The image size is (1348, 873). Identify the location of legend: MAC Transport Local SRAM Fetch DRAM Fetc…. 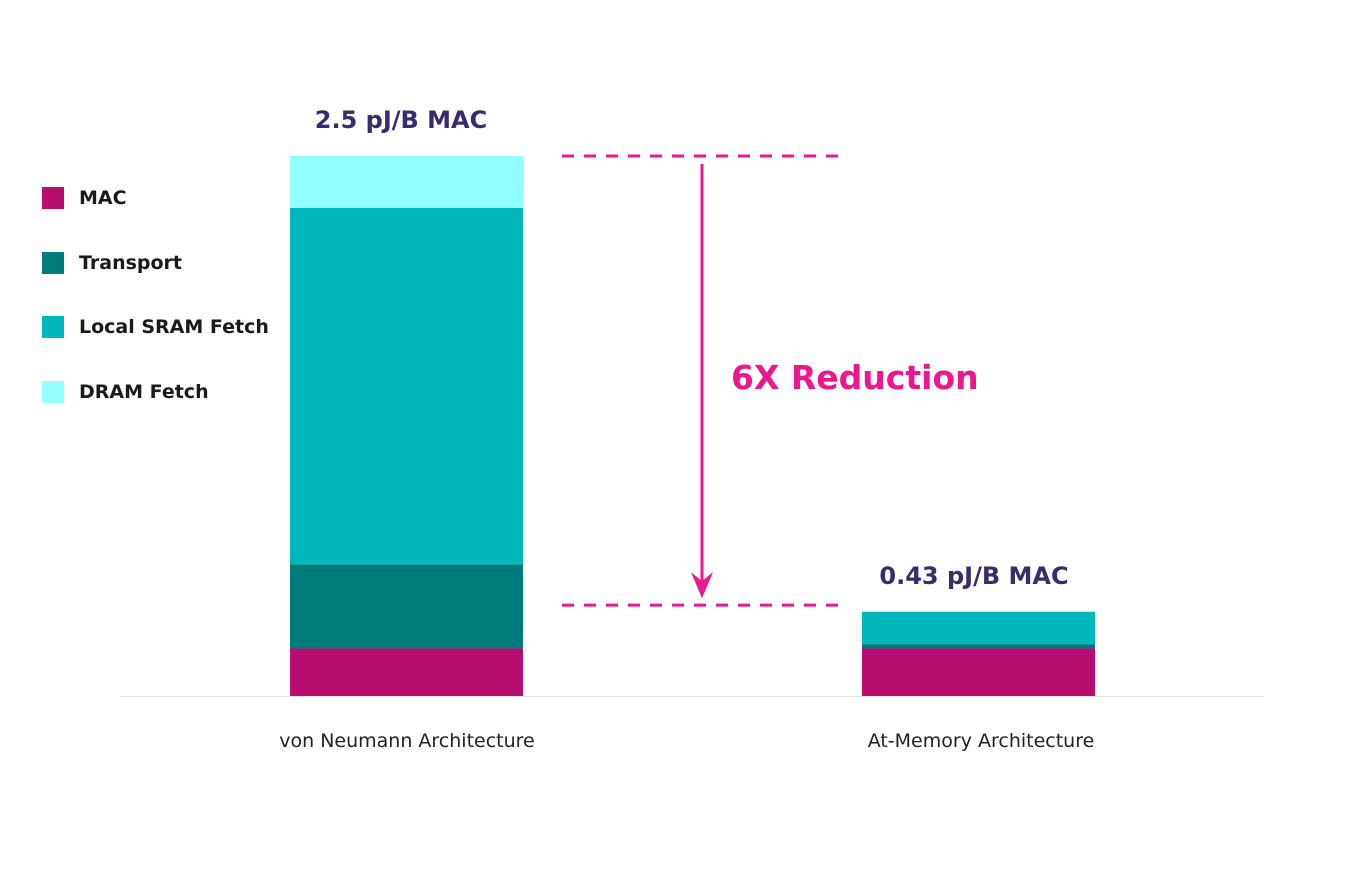
(155, 315).